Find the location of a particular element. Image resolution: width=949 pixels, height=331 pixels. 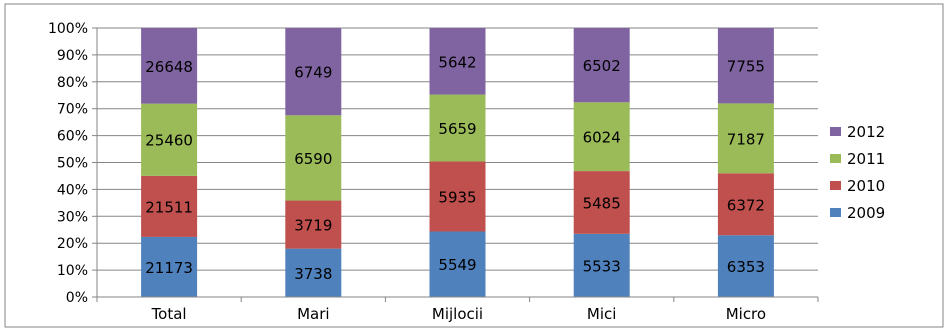

legend-label-2010: 2010 is located at coordinates (866, 186).